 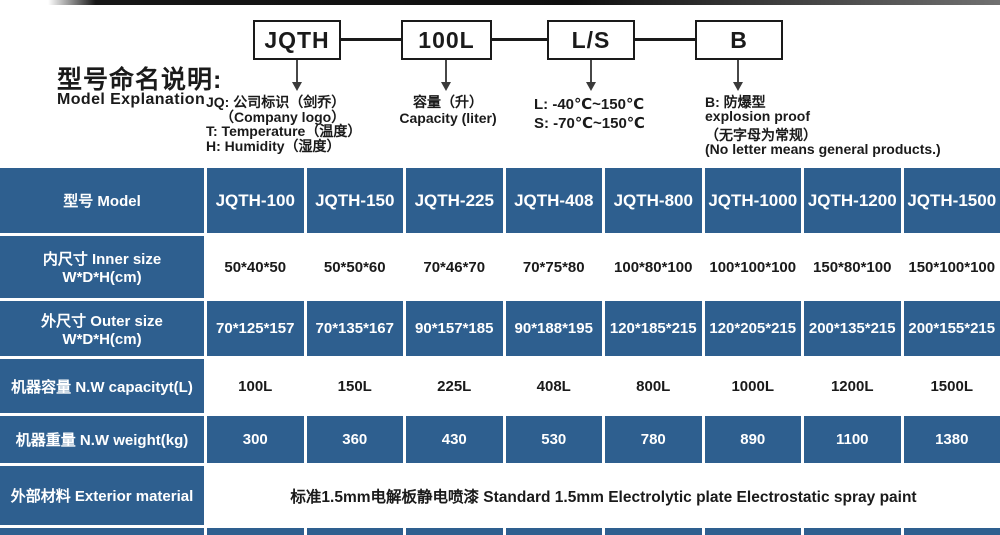 What do you see at coordinates (454, 200) in the screenshot?
I see `table-header-model: JQTH-225` at bounding box center [454, 200].